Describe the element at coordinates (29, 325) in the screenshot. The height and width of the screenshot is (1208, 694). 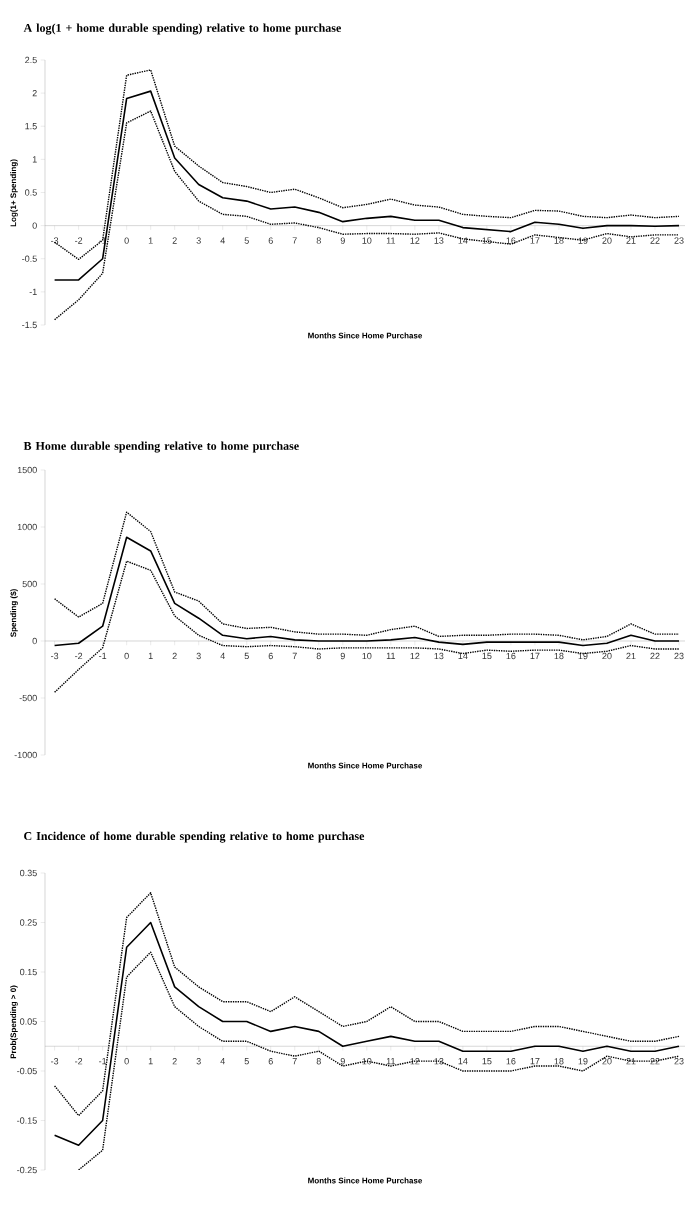
I see `y-tick-label: -1.5` at that location.